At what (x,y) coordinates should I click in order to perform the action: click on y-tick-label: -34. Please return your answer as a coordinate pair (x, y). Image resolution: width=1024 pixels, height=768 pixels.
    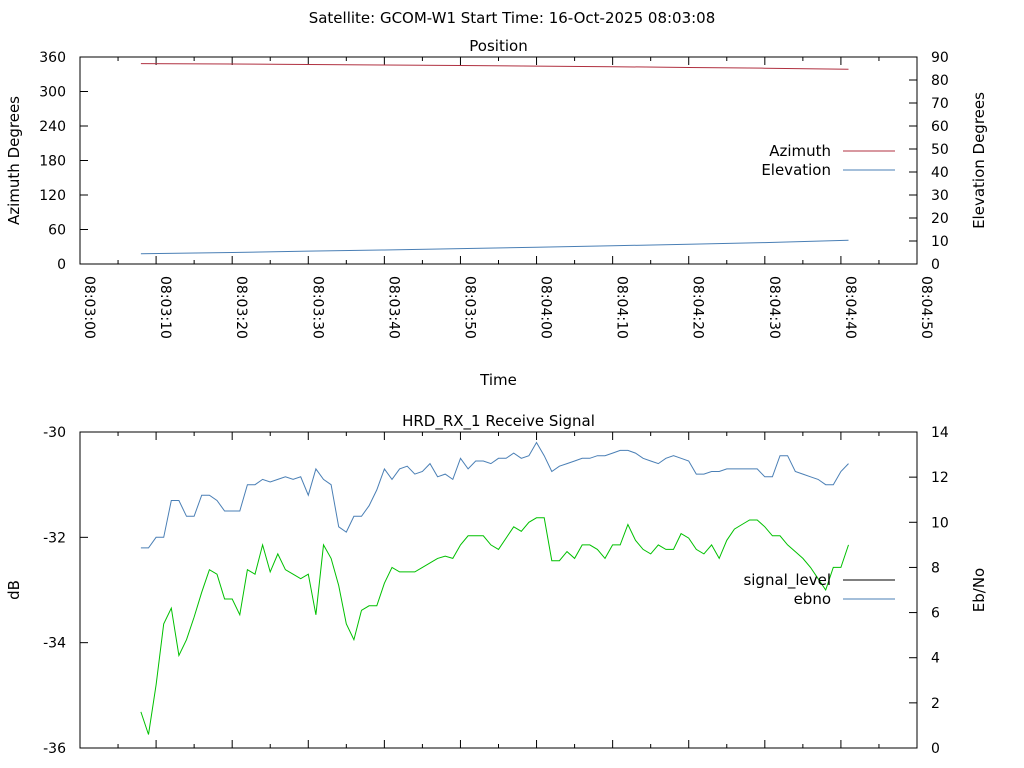
    Looking at the image, I should click on (54, 644).